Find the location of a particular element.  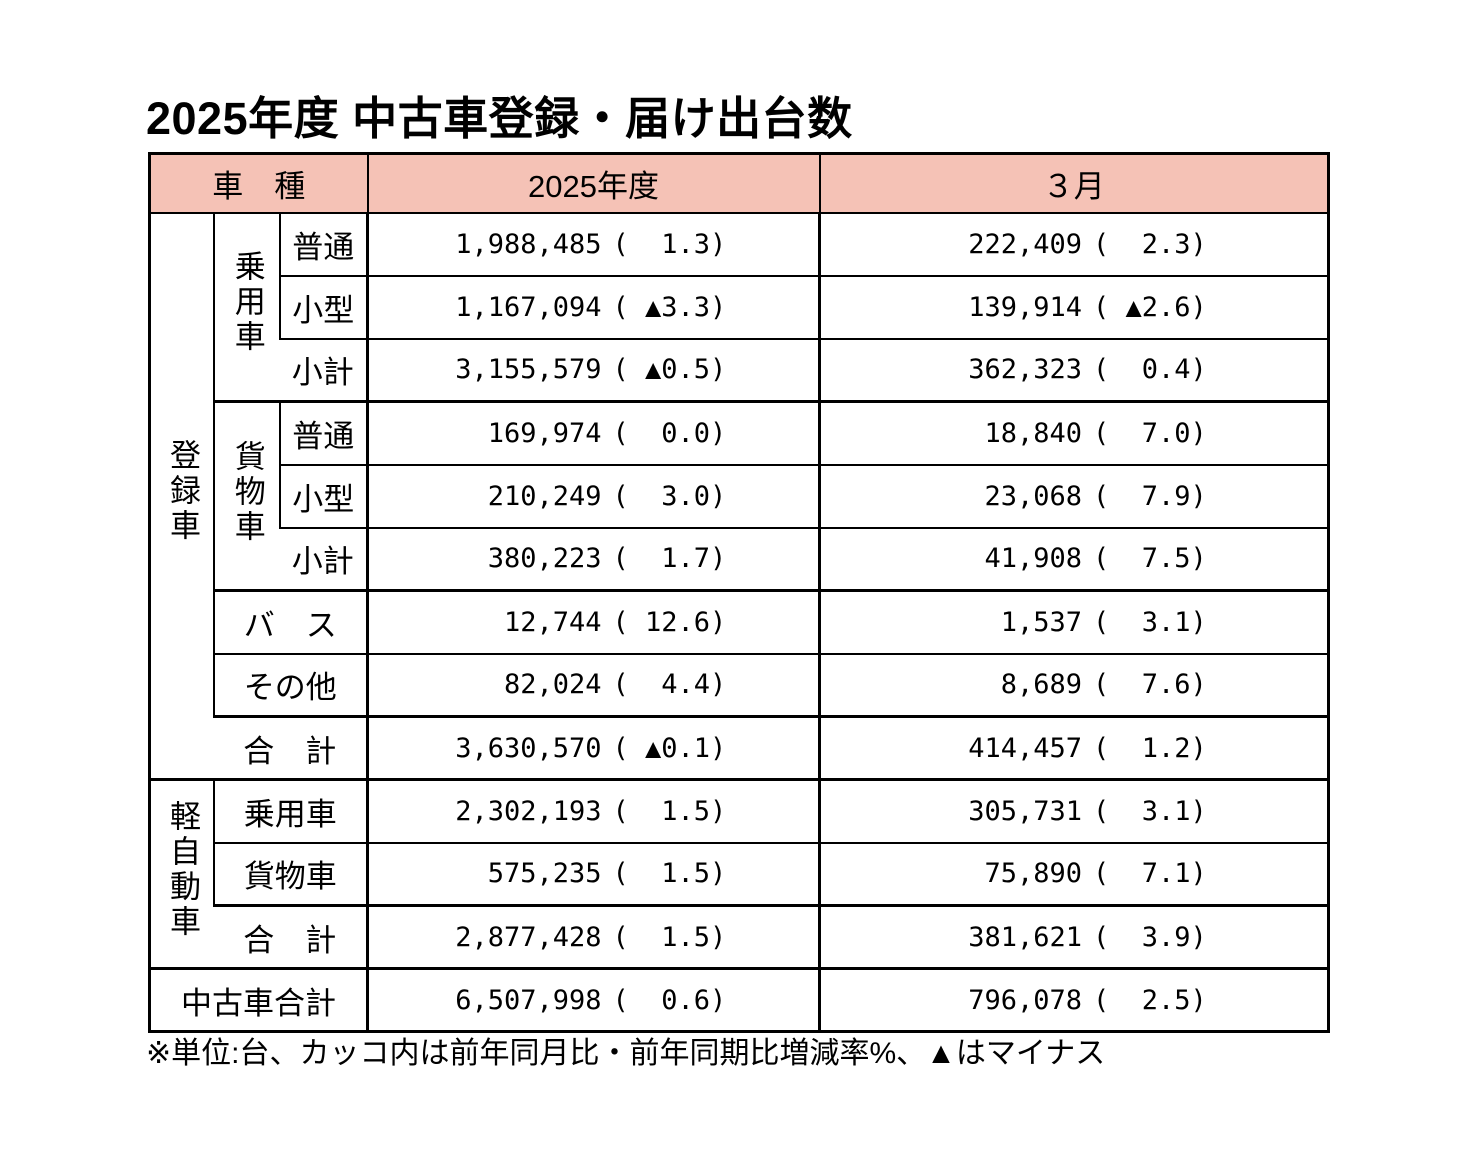

fy-value: 82,024( 4.4) is located at coordinates (615, 685).